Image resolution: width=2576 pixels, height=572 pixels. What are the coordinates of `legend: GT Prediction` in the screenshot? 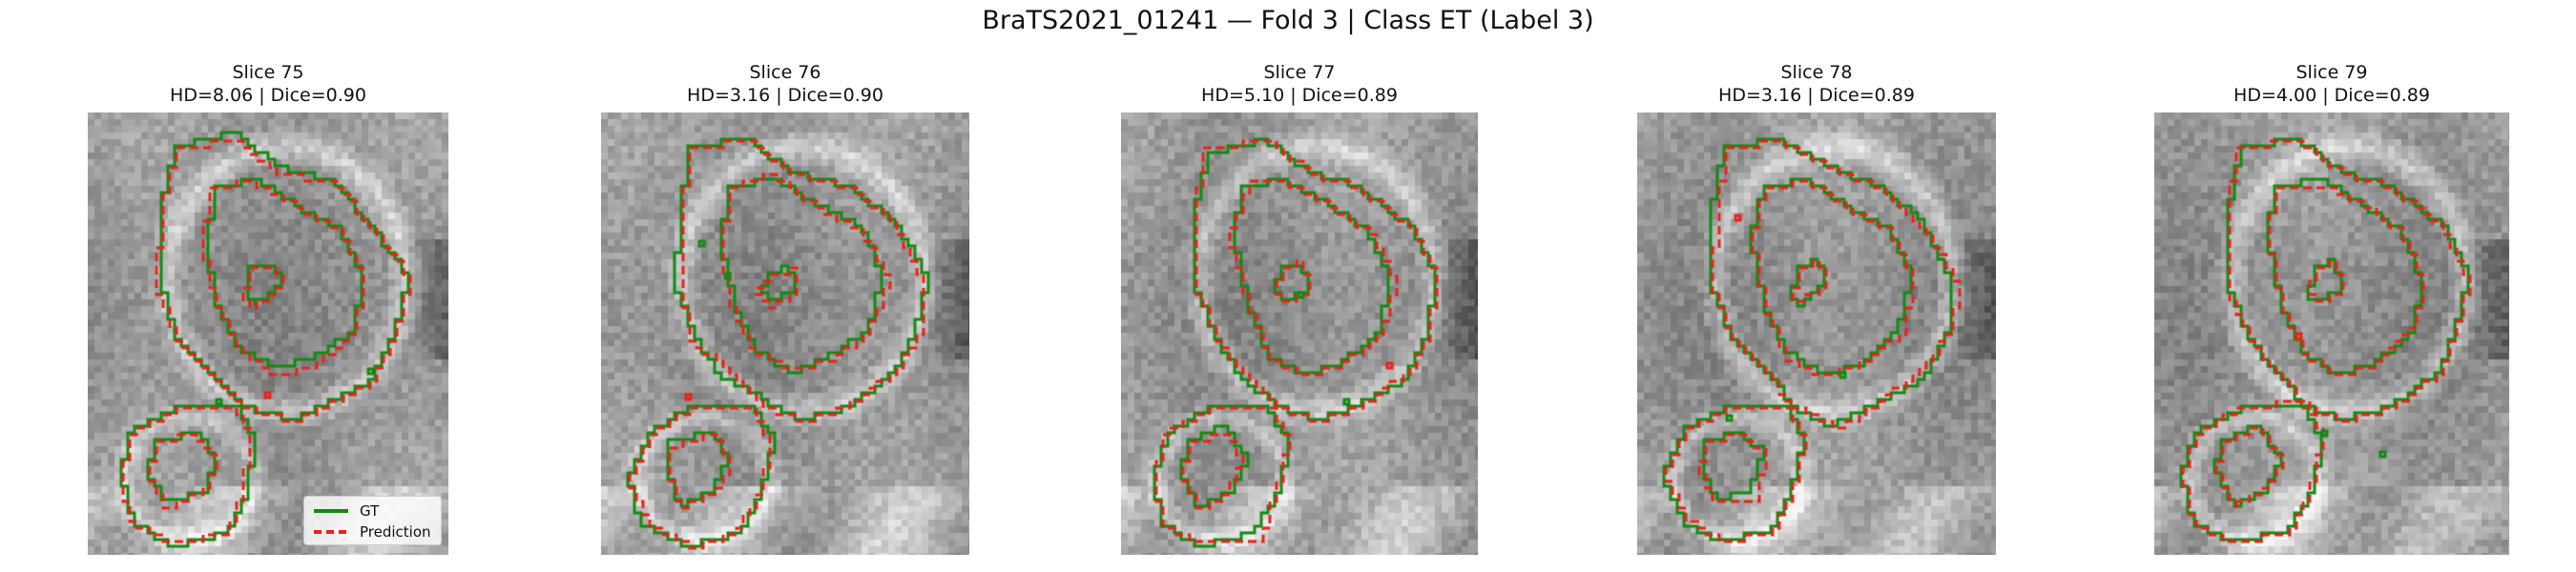 It's located at (372, 520).